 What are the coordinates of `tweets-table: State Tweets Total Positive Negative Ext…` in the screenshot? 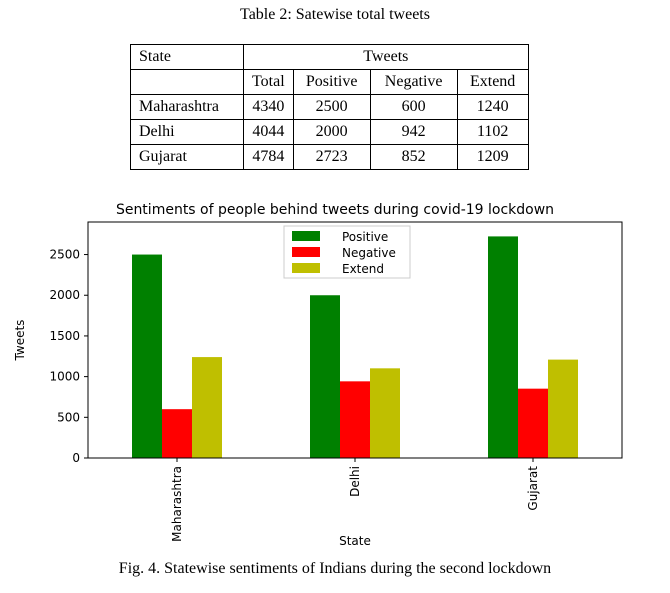 It's located at (329, 107).